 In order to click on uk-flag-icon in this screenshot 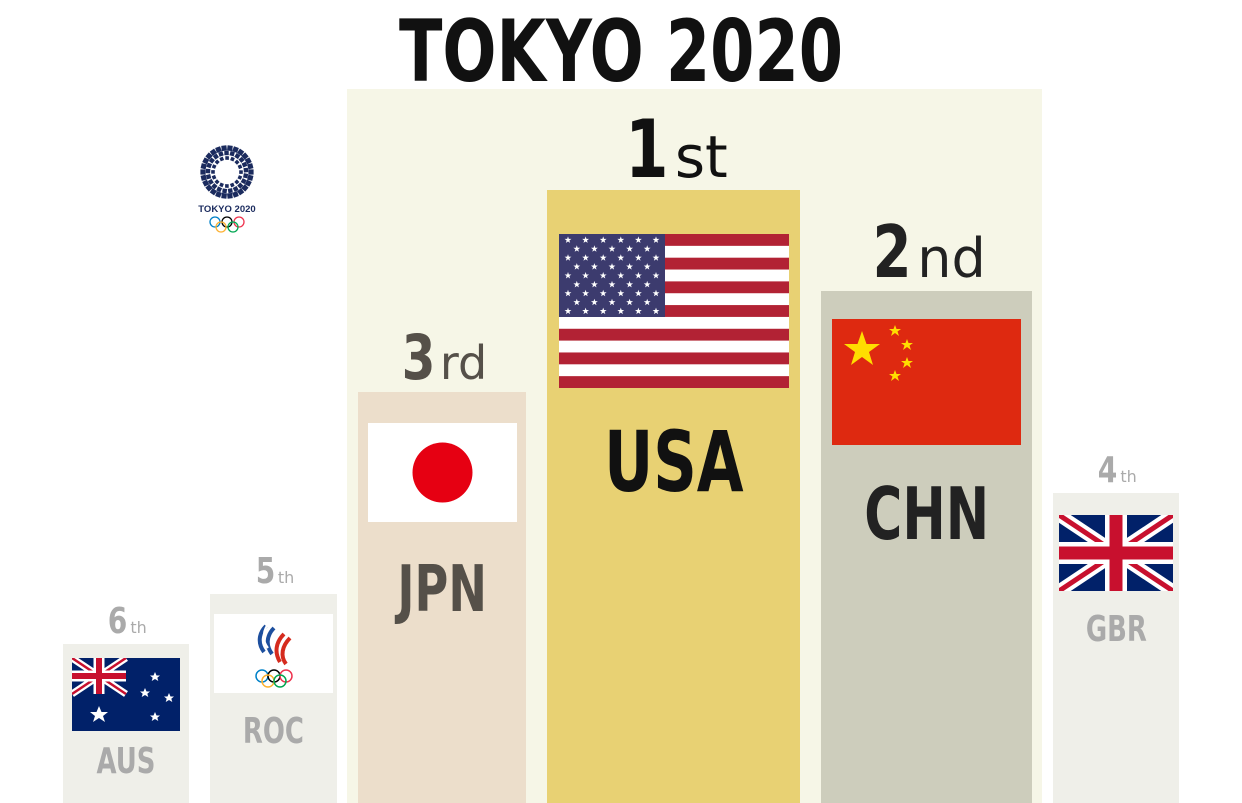, I will do `click(1116, 553)`.